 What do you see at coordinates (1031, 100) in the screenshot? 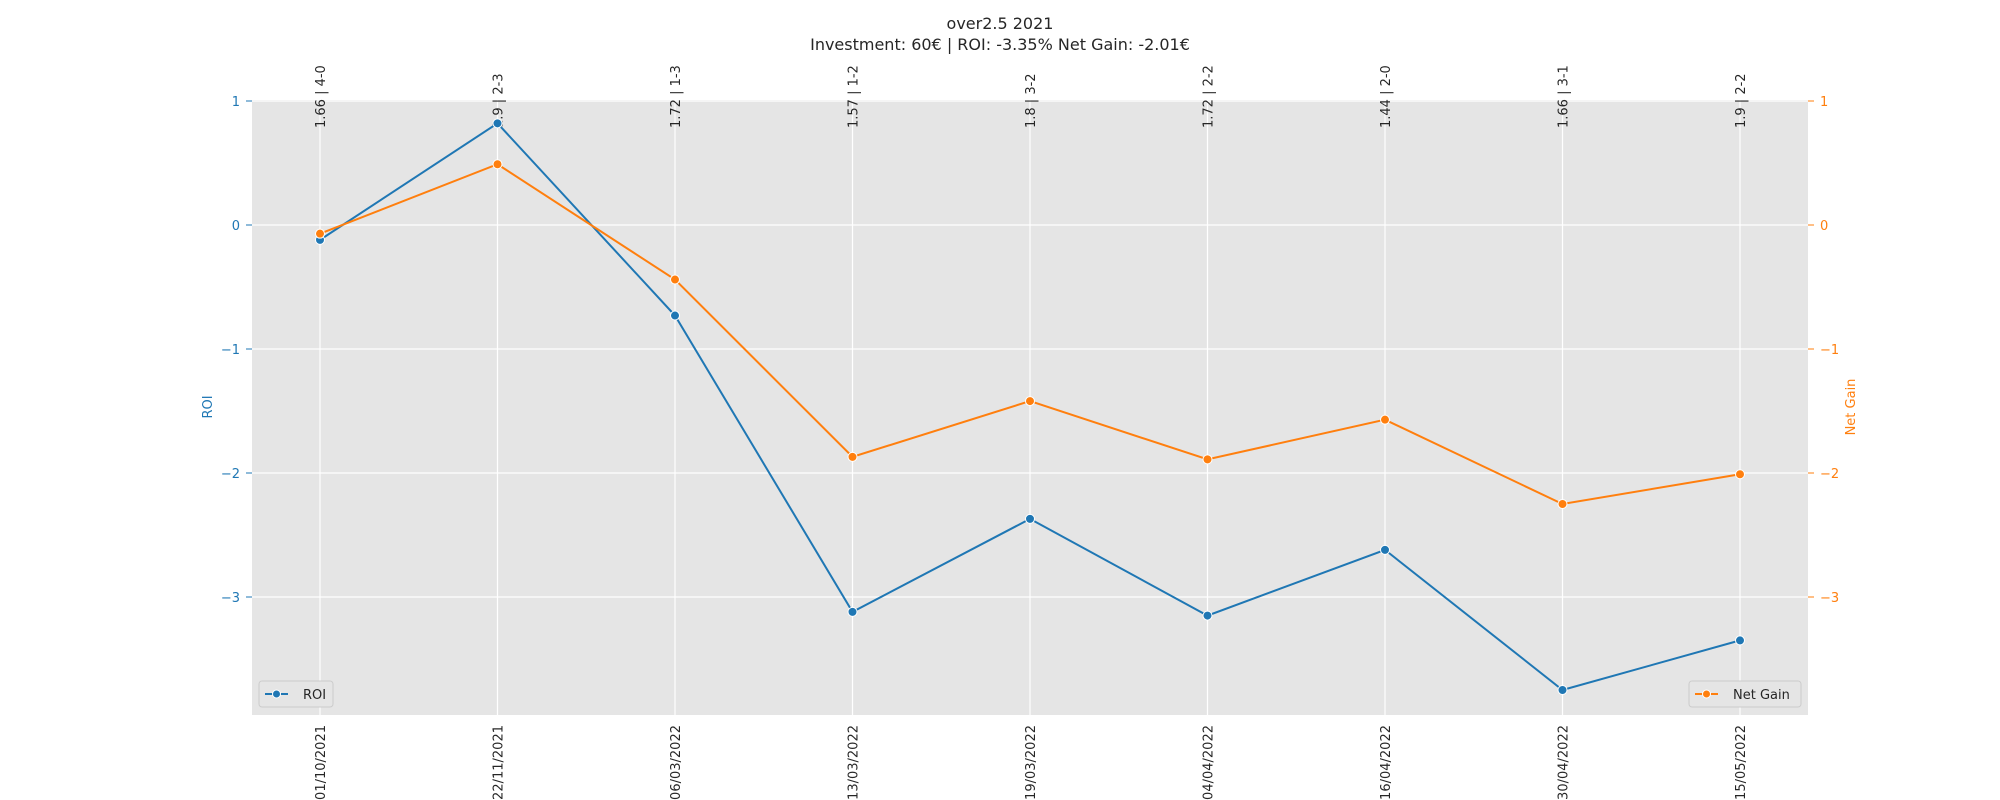
I see `top-tick-label: 1.8 | 3-2` at bounding box center [1031, 100].